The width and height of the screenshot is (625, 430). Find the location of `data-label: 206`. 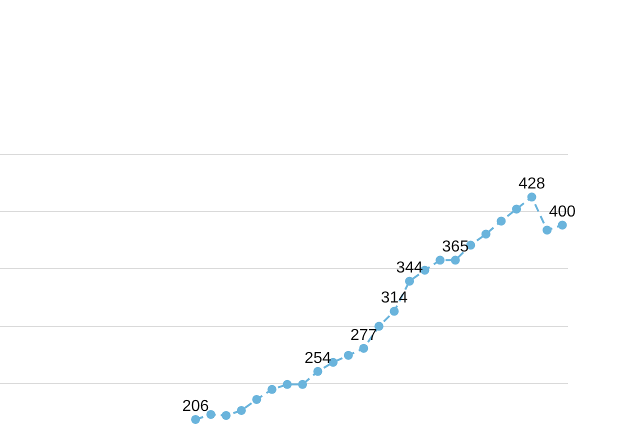

data-label: 206 is located at coordinates (195, 406).